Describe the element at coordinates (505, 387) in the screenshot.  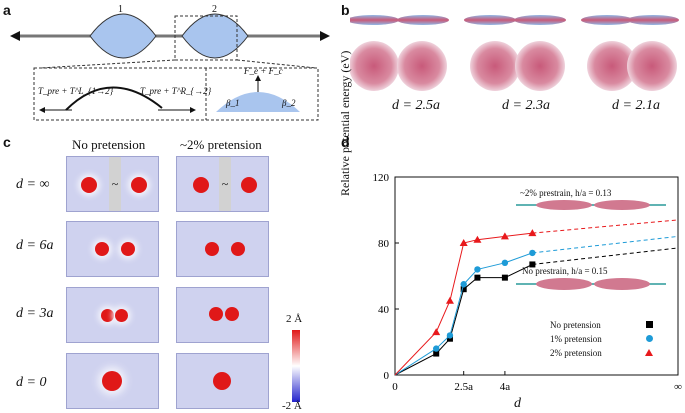
I see `x-tick-label: 4a` at that location.